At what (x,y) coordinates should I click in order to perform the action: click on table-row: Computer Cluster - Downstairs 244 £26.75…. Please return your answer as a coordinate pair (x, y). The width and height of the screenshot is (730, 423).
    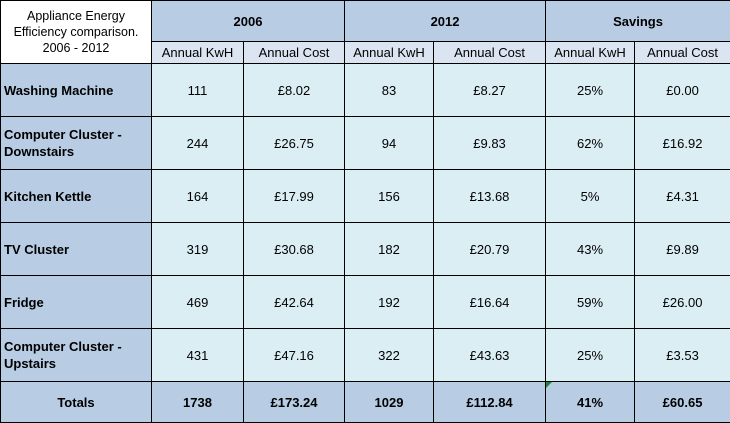
    Looking at the image, I should click on (365, 143).